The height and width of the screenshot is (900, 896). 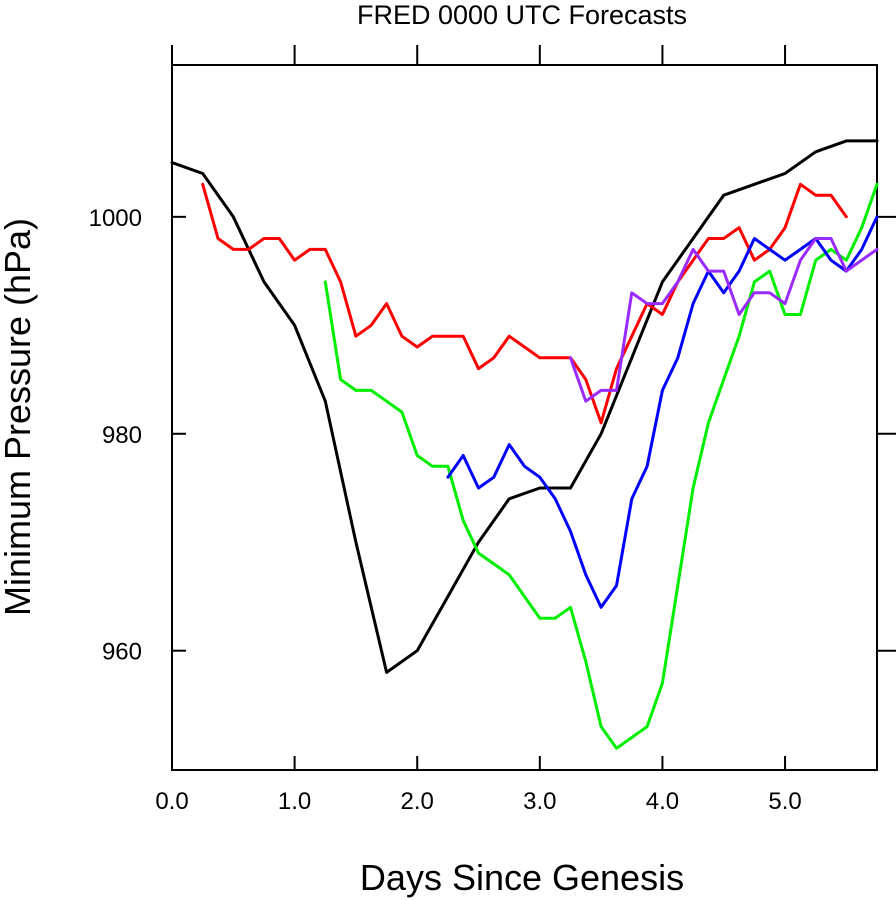 I want to click on x-tick-label: 3.0, so click(x=539, y=801).